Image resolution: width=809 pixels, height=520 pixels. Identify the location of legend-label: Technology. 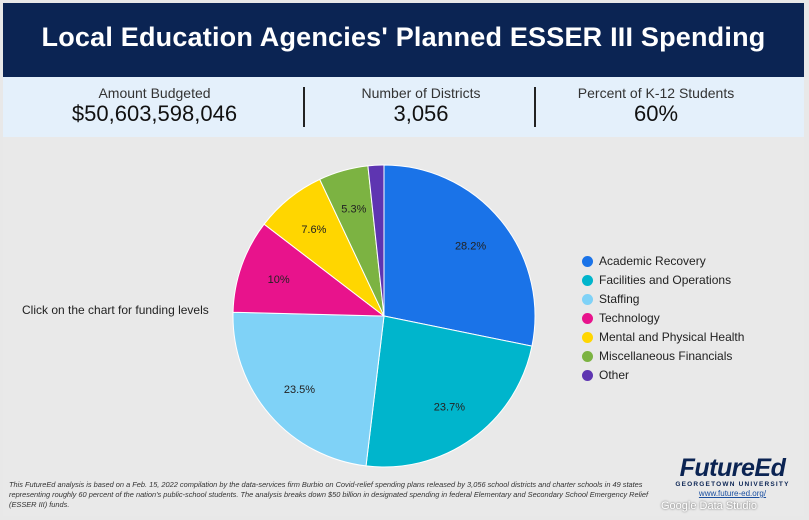
(629, 318).